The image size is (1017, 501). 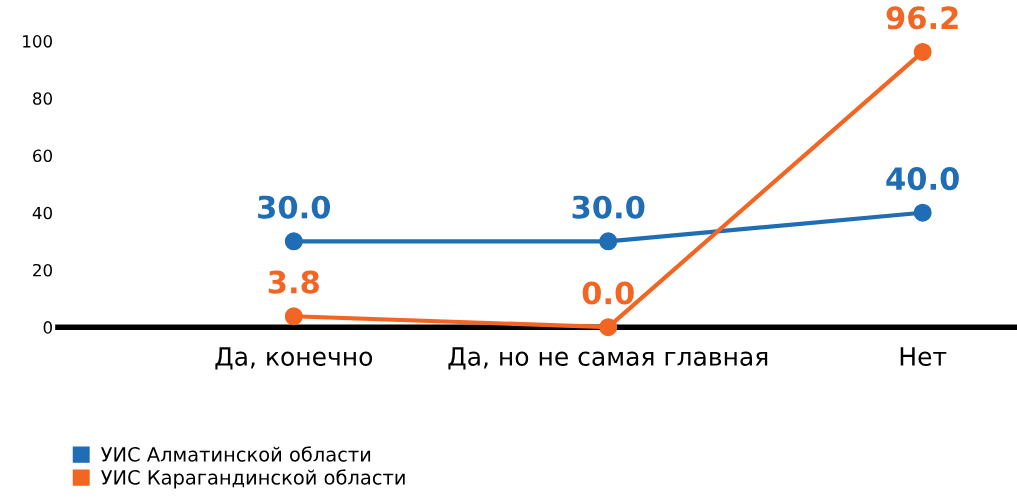 I want to click on x-tick-label: Нет, so click(x=923, y=356).